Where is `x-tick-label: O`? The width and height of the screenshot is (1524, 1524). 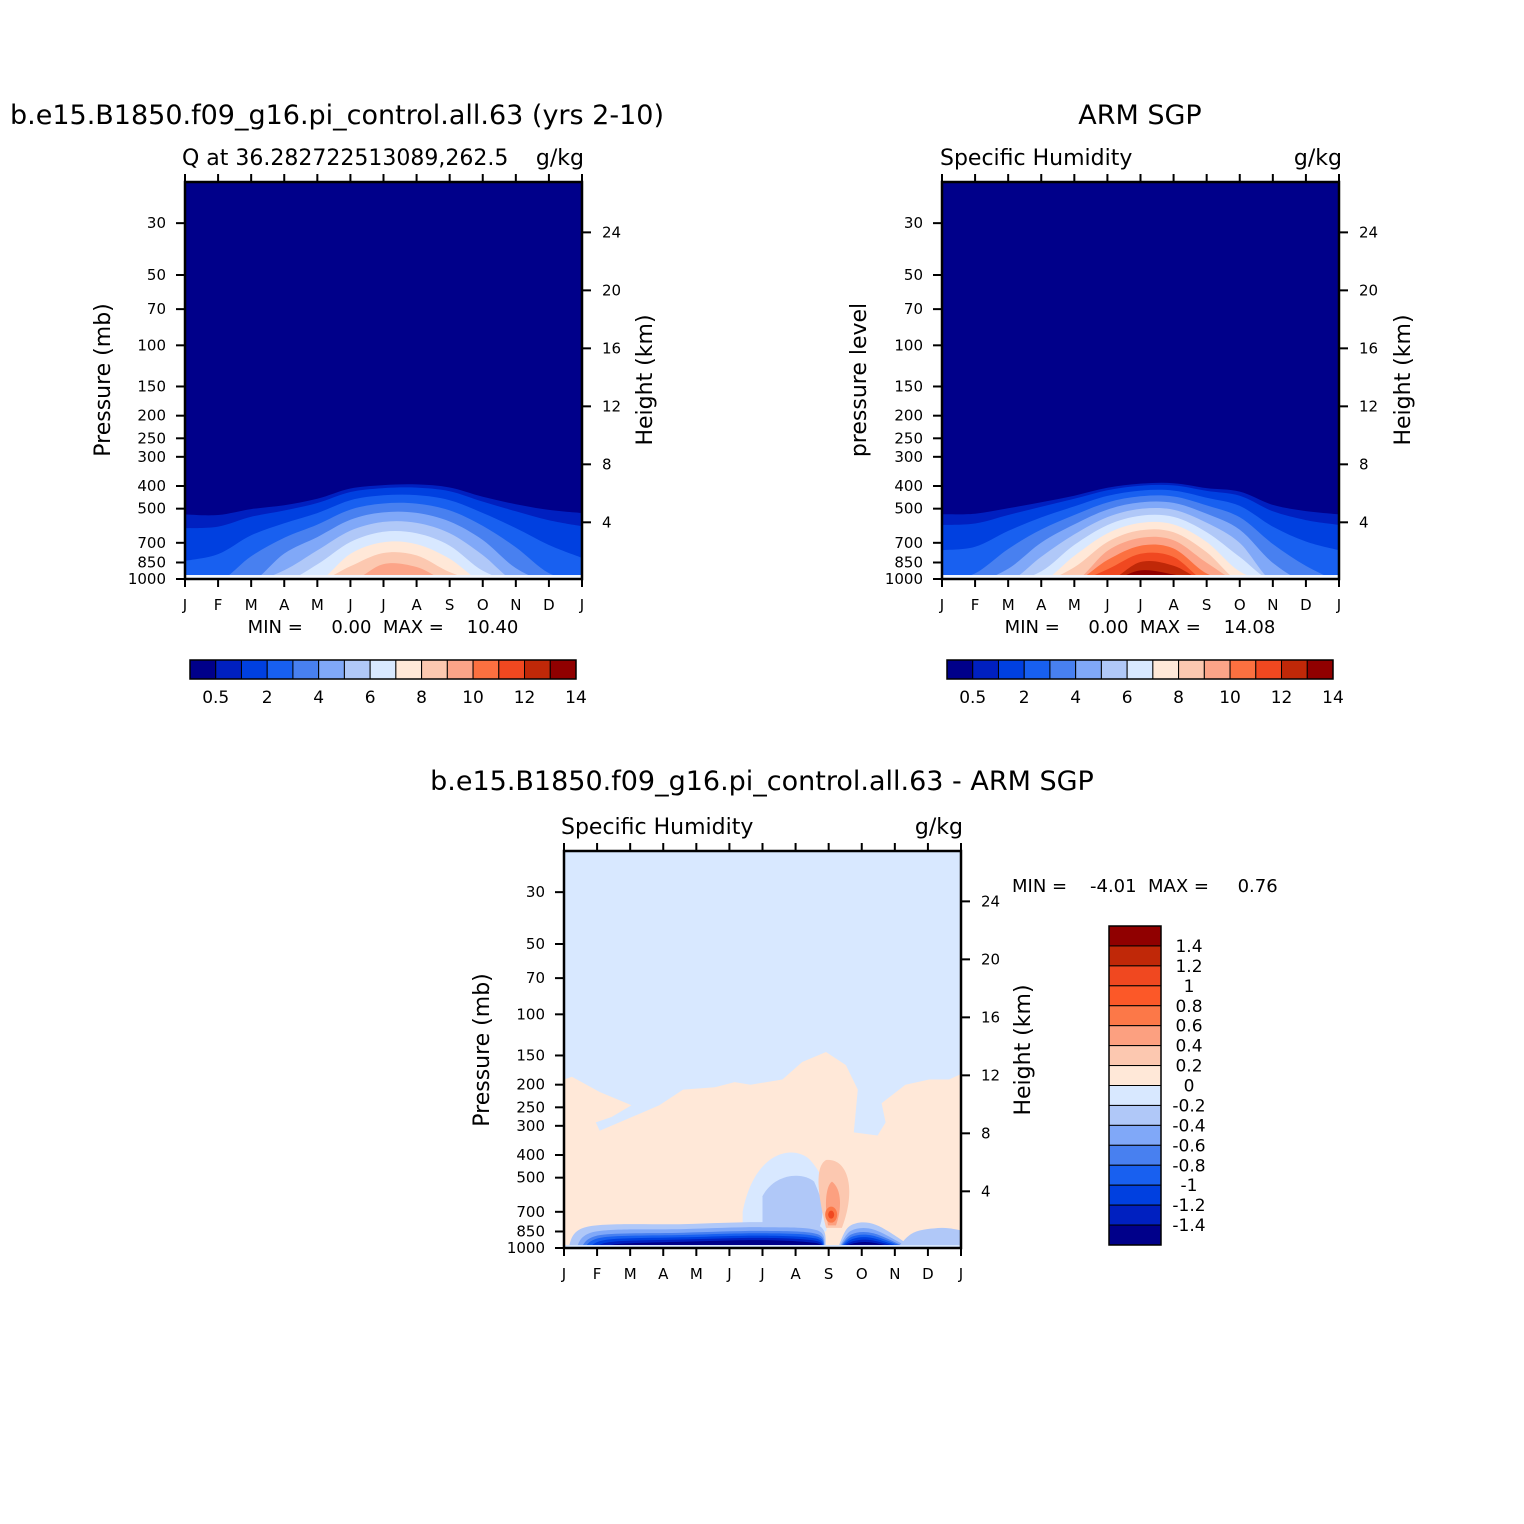
x-tick-label: O is located at coordinates (862, 1274).